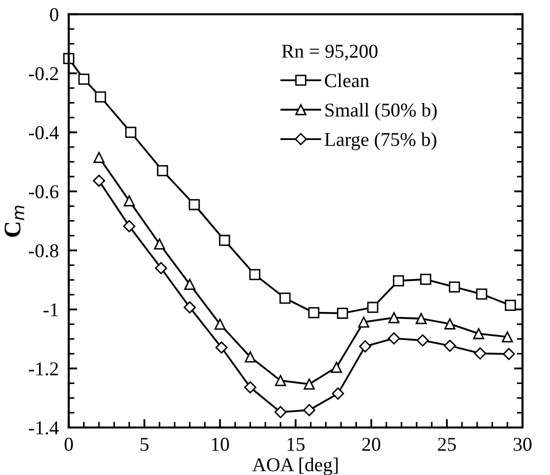  I want to click on x-axis-title: AOA [deg], so click(295, 466).